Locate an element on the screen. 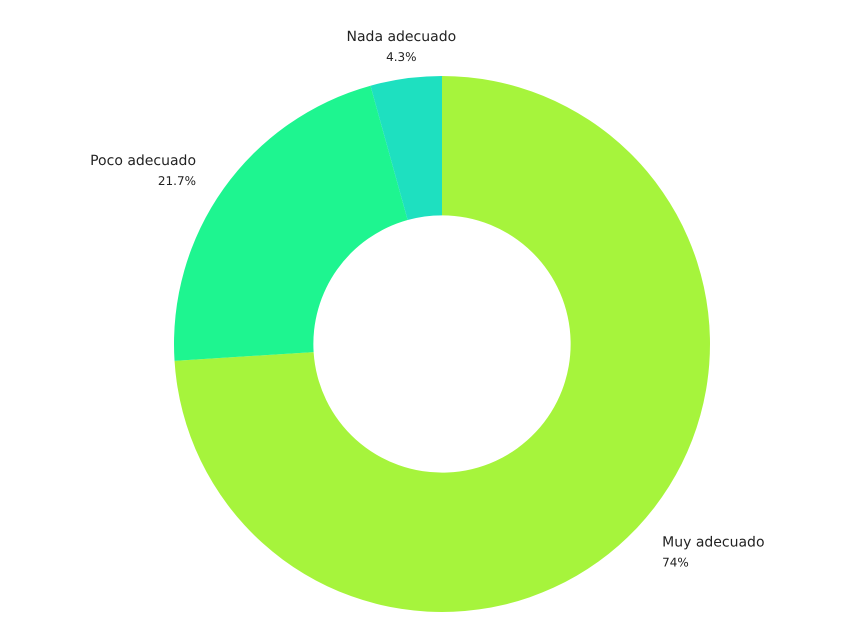 This screenshot has width=854, height=640. slice-label: Muy adecuado is located at coordinates (713, 542).